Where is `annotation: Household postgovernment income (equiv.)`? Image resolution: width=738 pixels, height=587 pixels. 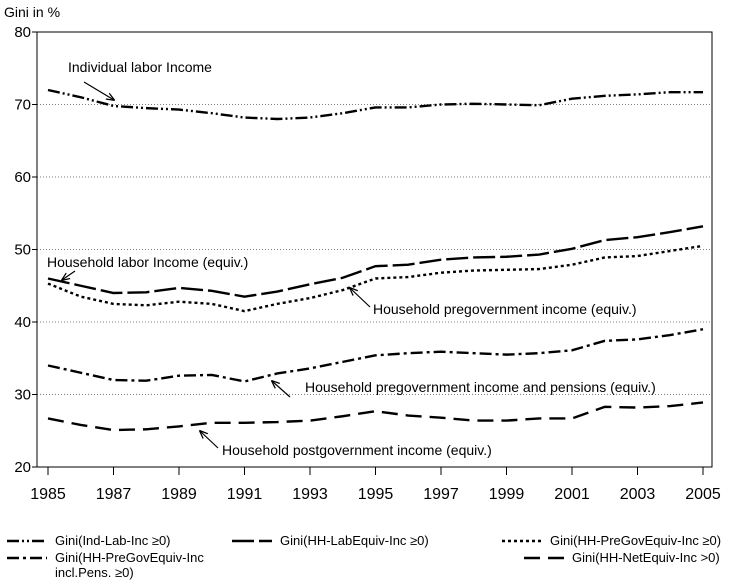
annotation: Household postgovernment income (equiv.) is located at coordinates (357, 450).